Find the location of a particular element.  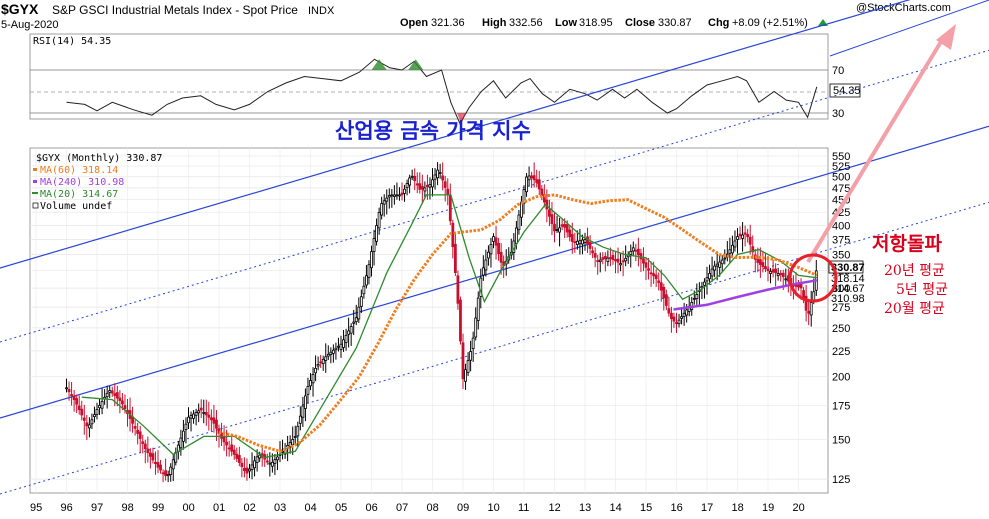

rsi-tick-70: 70 is located at coordinates (838, 71).